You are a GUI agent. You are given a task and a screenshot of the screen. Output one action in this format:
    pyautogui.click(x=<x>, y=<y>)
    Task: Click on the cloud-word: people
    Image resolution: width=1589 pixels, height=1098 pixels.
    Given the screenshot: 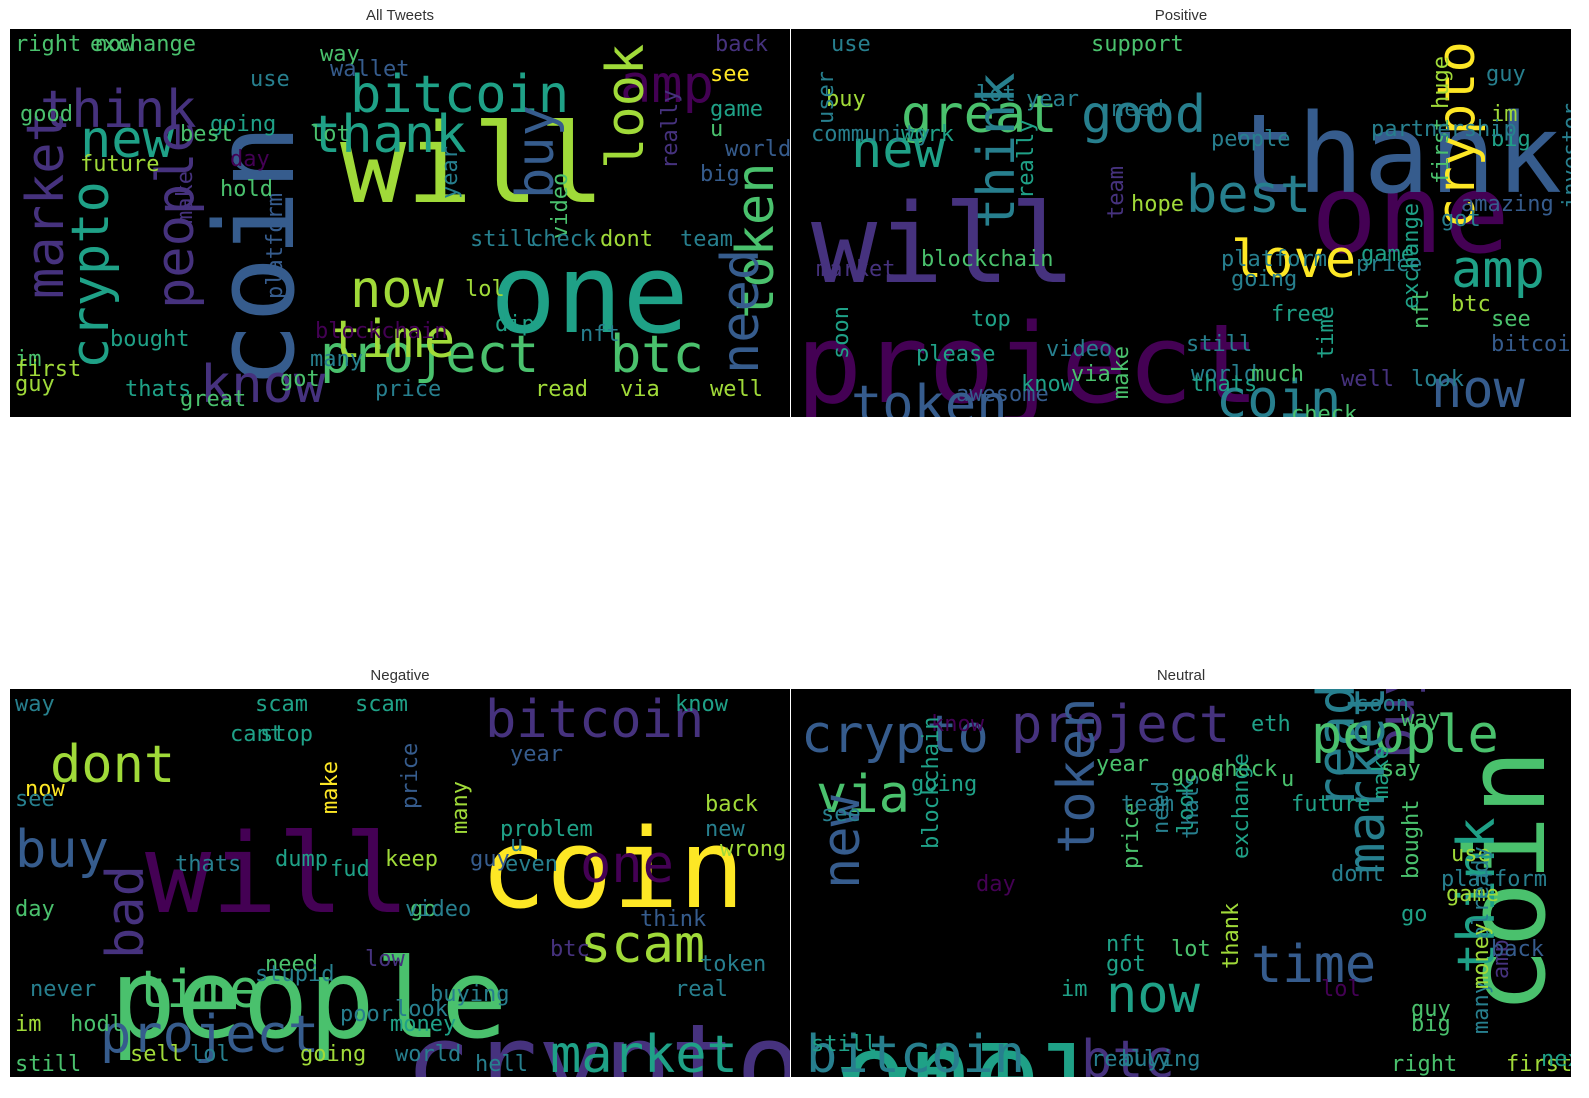 What is the action you would take?
    pyautogui.click(x=1405, y=735)
    